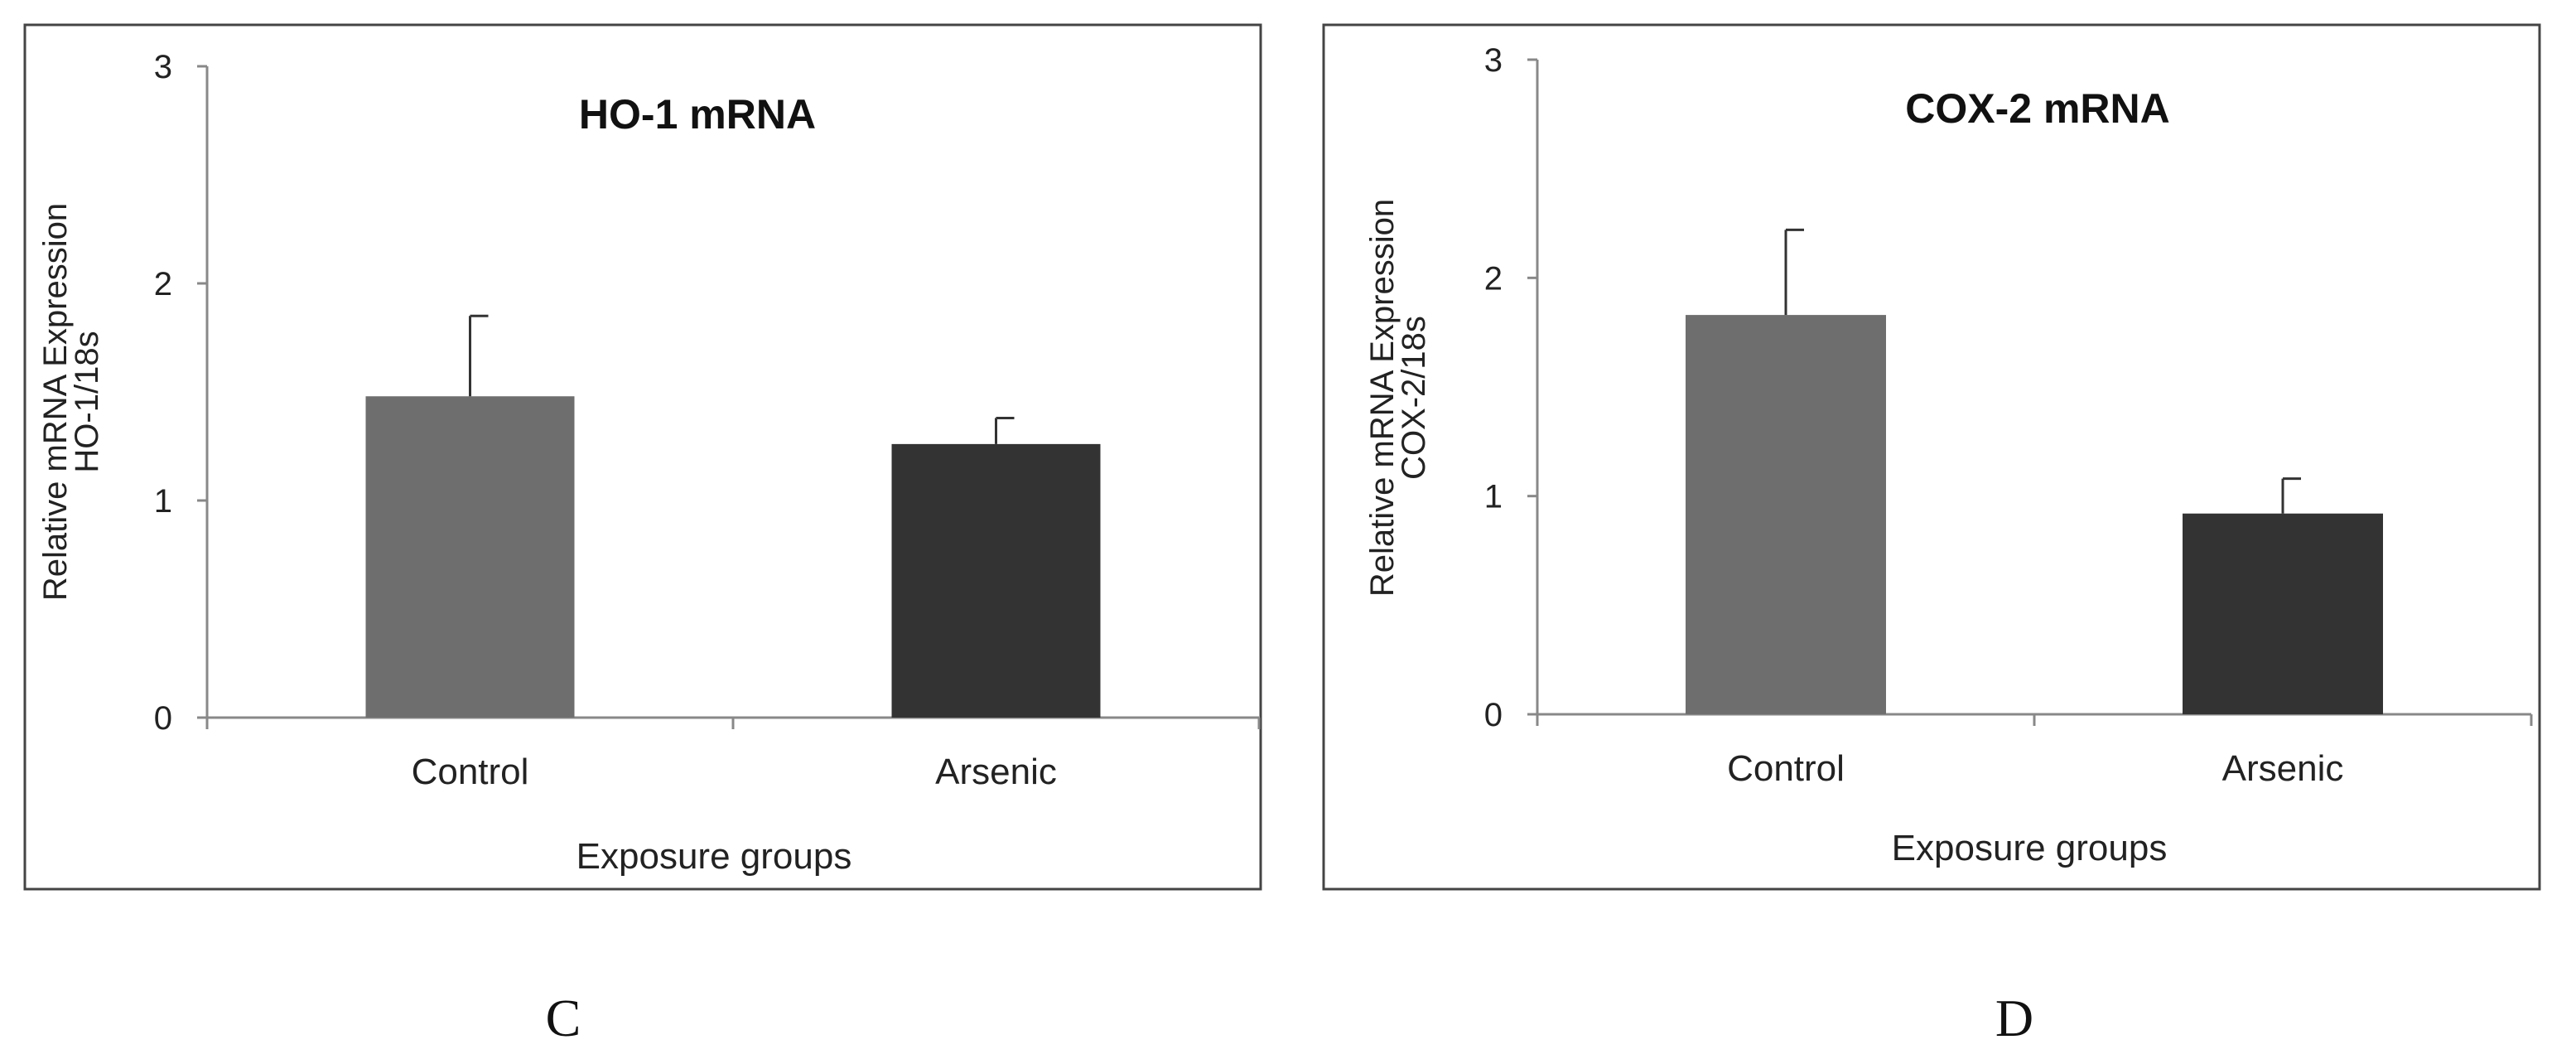 The height and width of the screenshot is (1059, 2576). What do you see at coordinates (87, 401) in the screenshot?
I see `y-axis-label-sub: HO-1/18s` at bounding box center [87, 401].